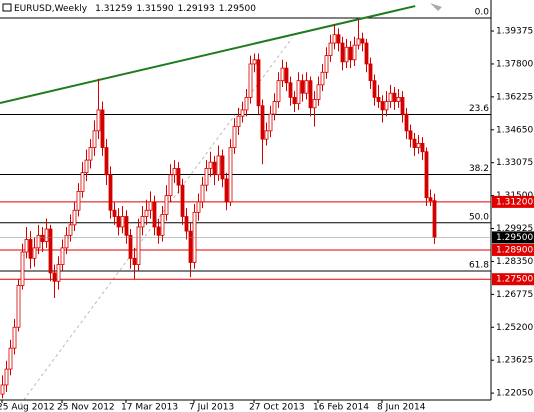 The width and height of the screenshot is (534, 412). What do you see at coordinates (479, 266) in the screenshot?
I see `fib-label: 61.8` at bounding box center [479, 266].